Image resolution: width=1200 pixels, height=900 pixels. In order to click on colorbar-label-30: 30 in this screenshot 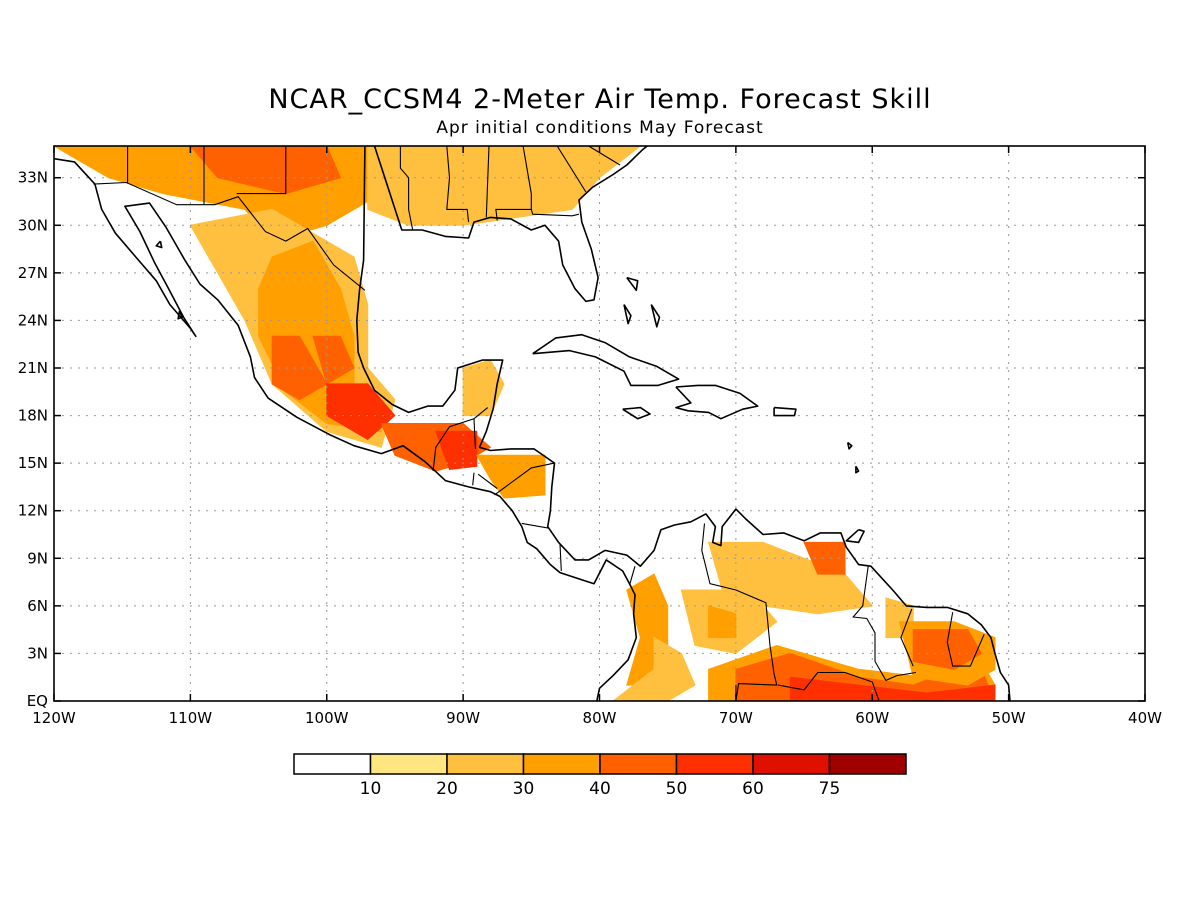, I will do `click(524, 789)`.